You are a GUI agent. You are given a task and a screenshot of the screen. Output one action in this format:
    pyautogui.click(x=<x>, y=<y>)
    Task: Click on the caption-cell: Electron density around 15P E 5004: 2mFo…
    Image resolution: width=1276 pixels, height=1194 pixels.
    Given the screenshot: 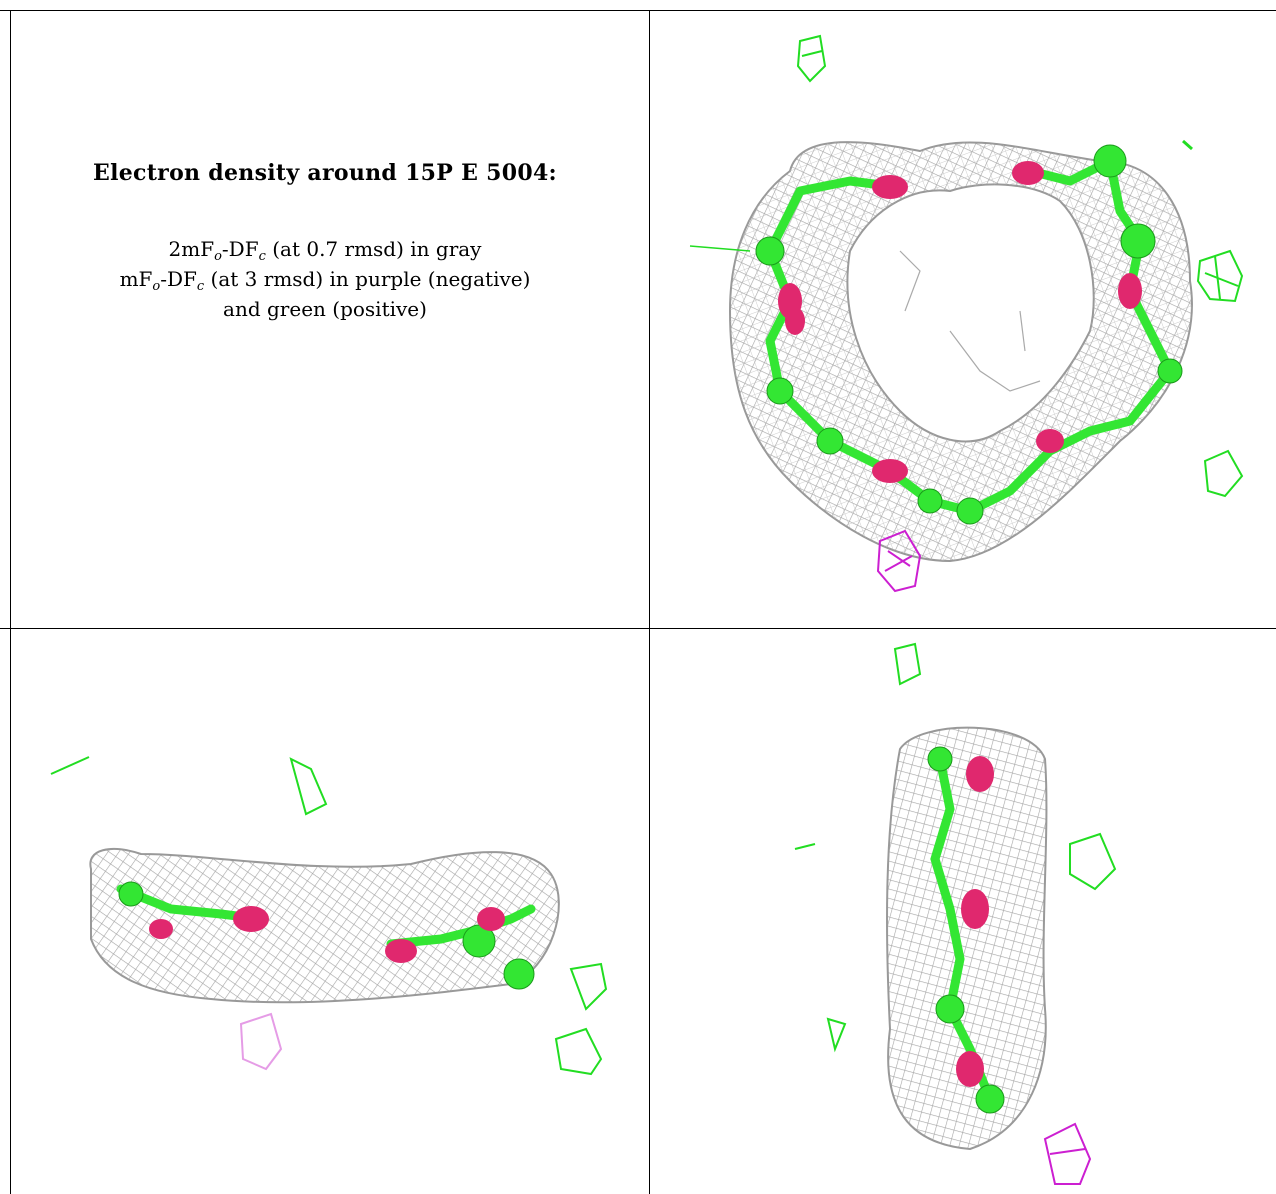 What is the action you would take?
    pyautogui.click(x=325, y=242)
    